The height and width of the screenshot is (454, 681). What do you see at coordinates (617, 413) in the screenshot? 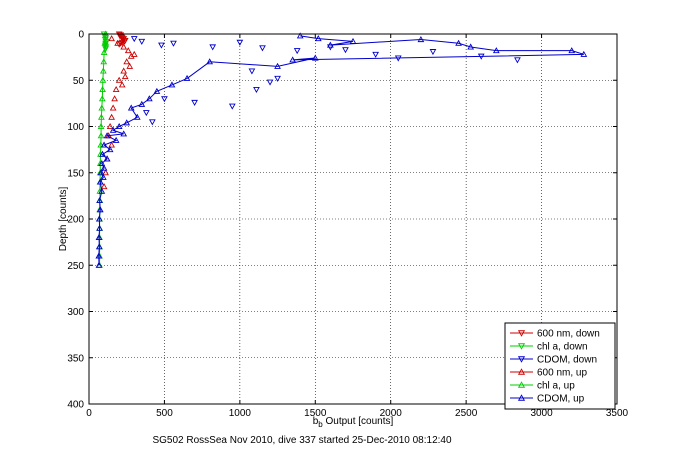
I see `x-tick-label: 3500` at bounding box center [617, 413].